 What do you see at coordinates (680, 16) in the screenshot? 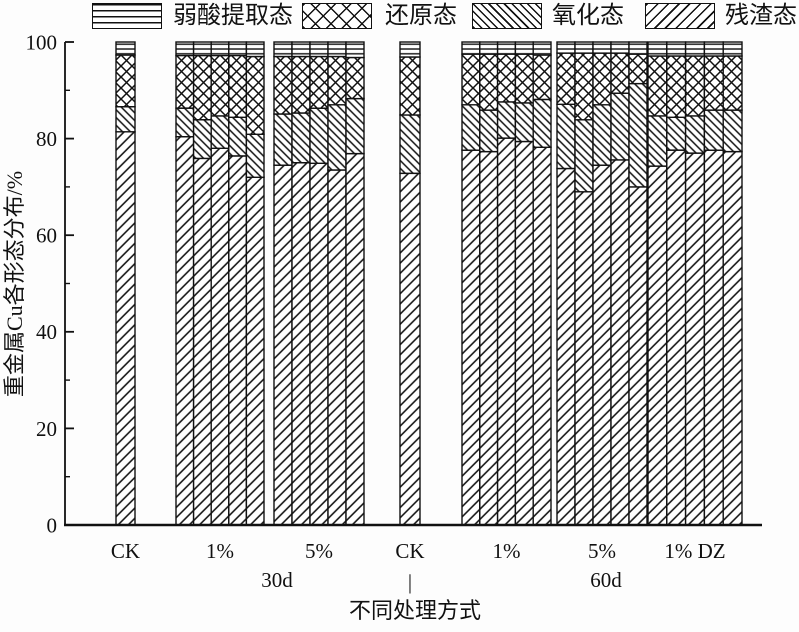
I see `legend-swatch-residual-pattern` at bounding box center [680, 16].